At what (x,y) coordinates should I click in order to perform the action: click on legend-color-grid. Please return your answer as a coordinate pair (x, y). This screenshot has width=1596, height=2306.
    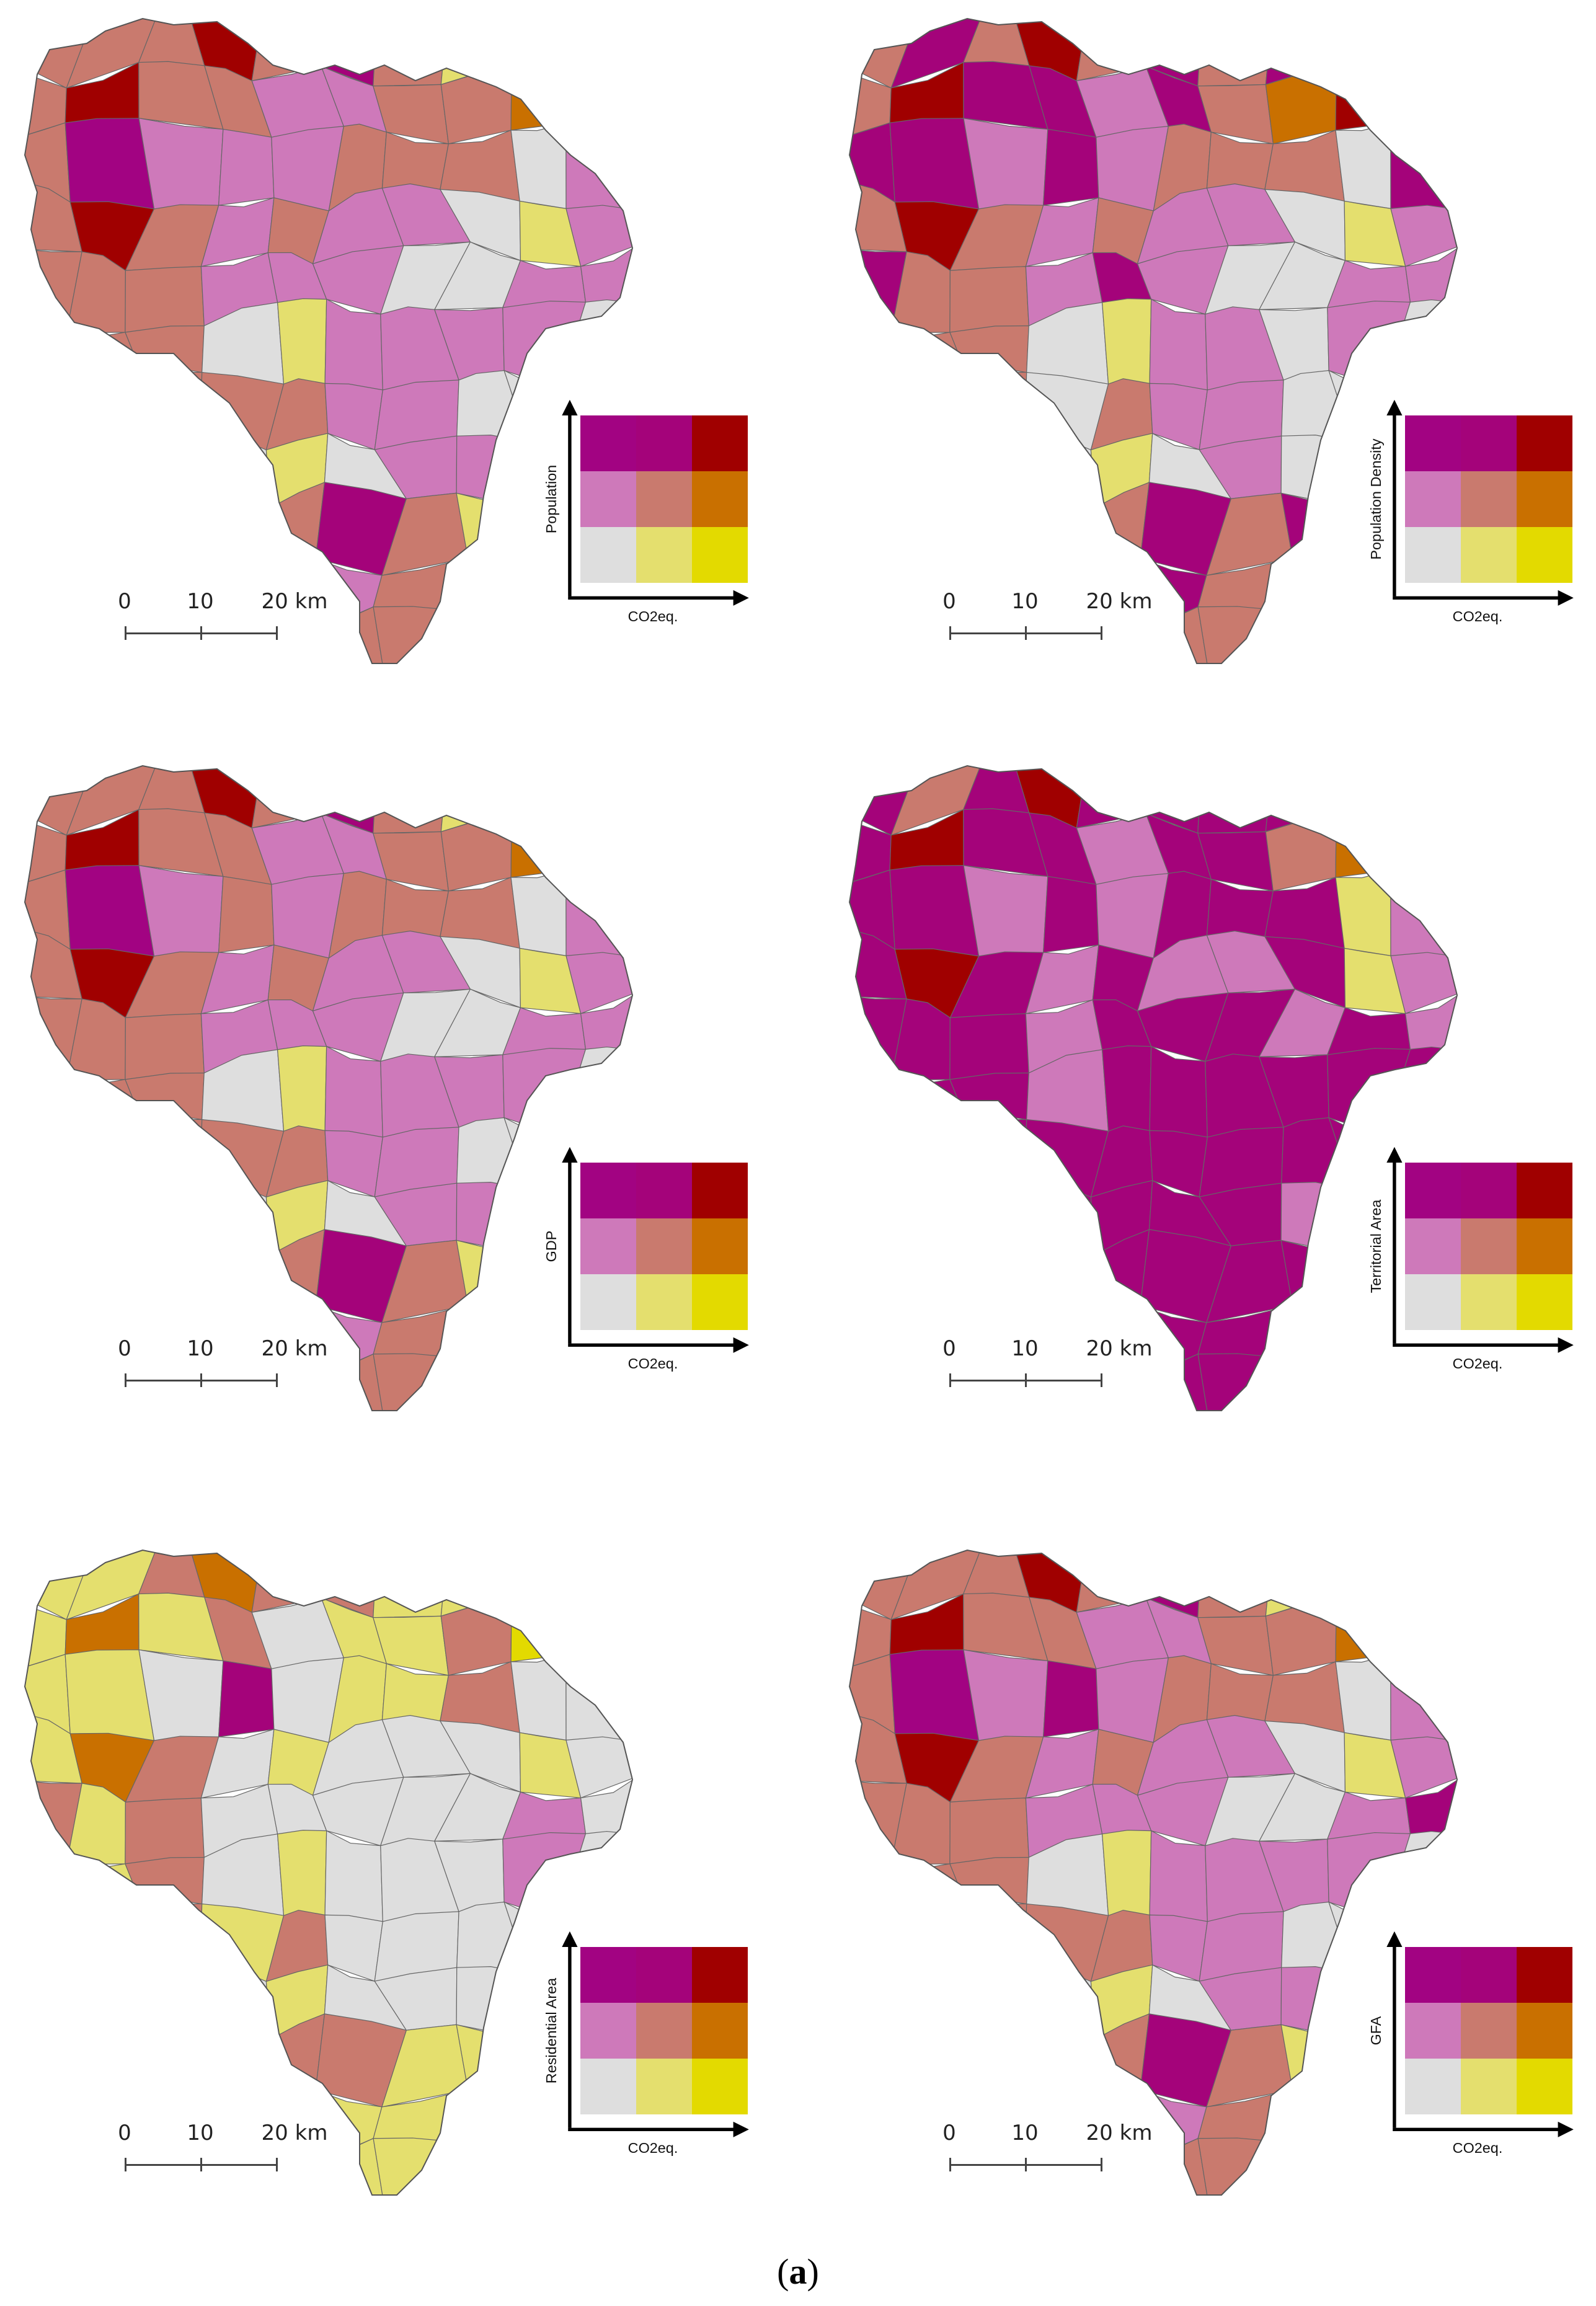
    Looking at the image, I should click on (664, 1246).